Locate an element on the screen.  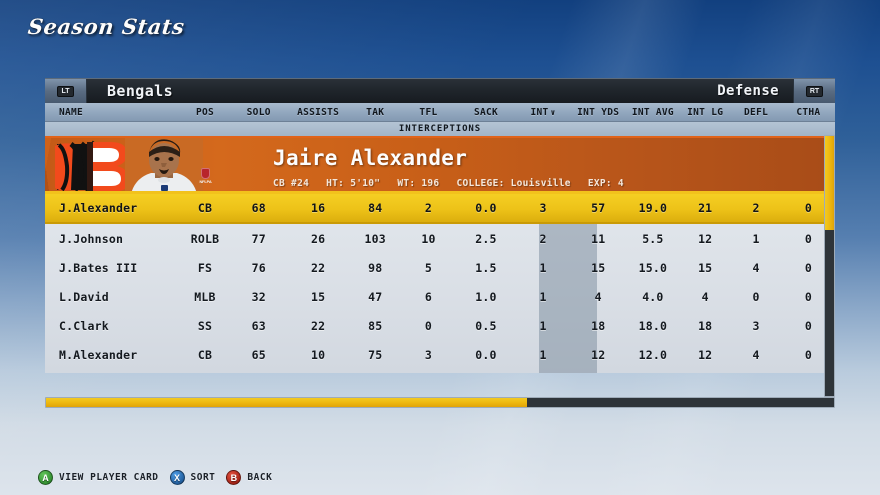
legend-label-sort: SORT is located at coordinates (203, 477).